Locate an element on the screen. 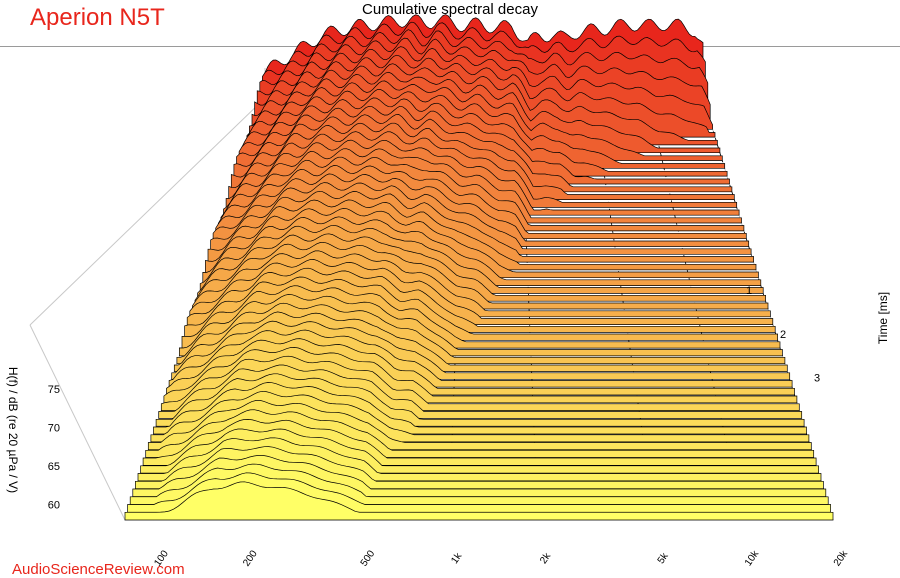 The image size is (900, 578). time-tick-label: 2 is located at coordinates (783, 335).